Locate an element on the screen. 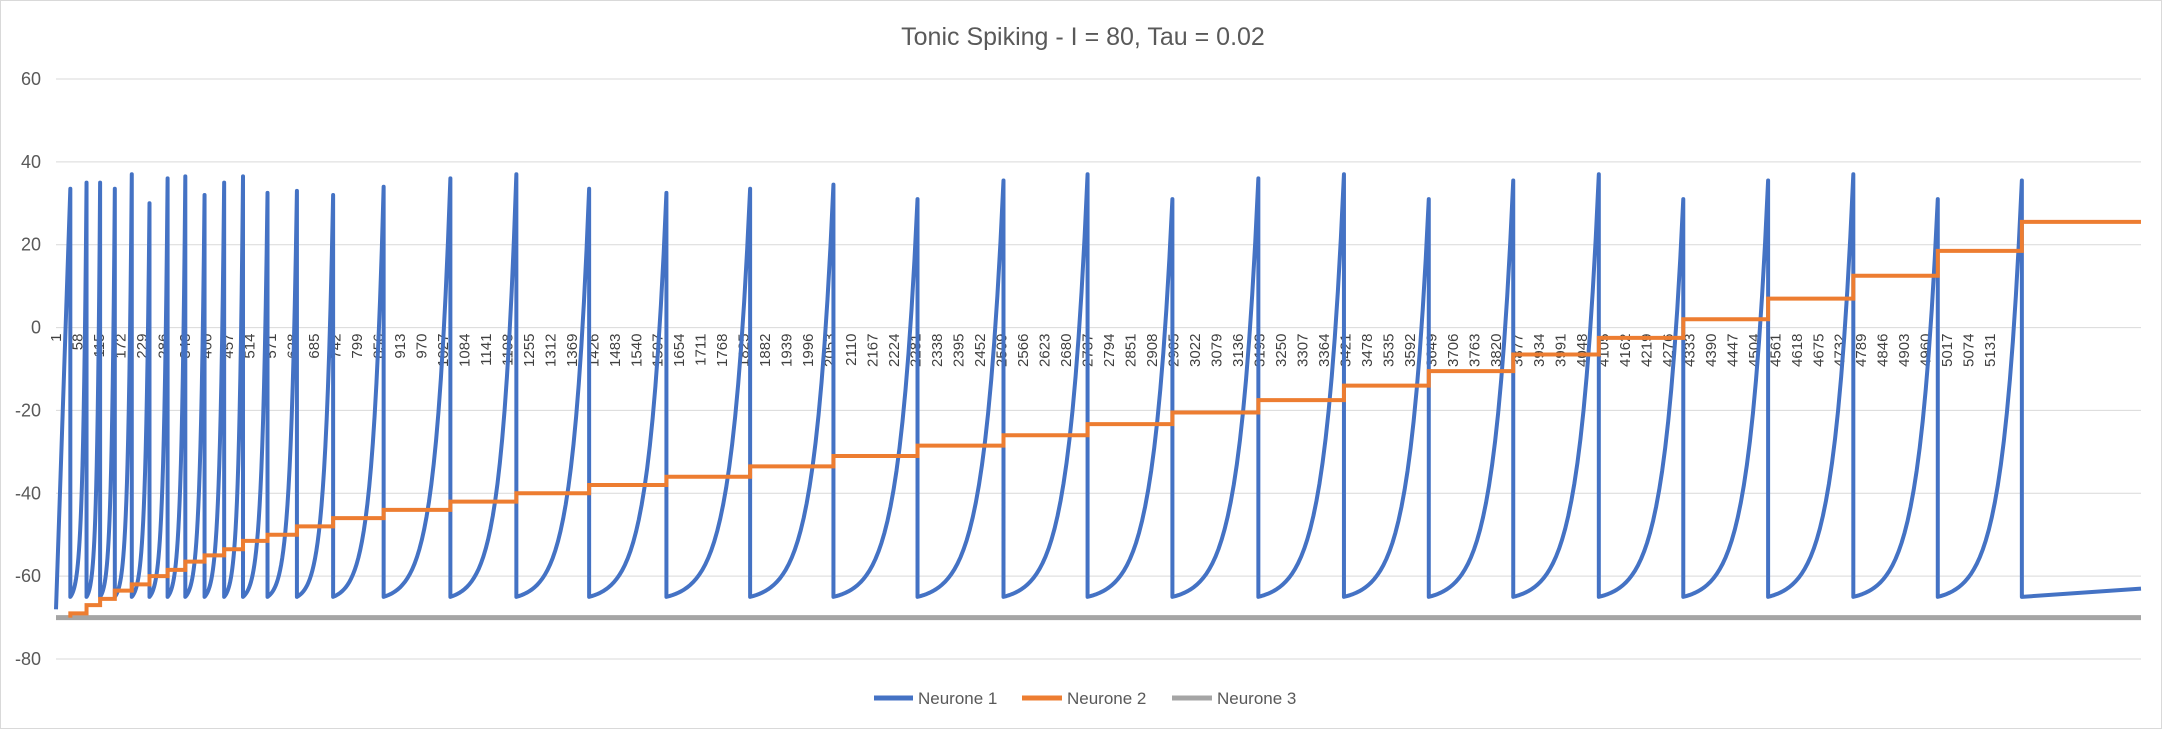 This screenshot has height=730, width=2162. x-tick-label: 2680 is located at coordinates (1066, 350).